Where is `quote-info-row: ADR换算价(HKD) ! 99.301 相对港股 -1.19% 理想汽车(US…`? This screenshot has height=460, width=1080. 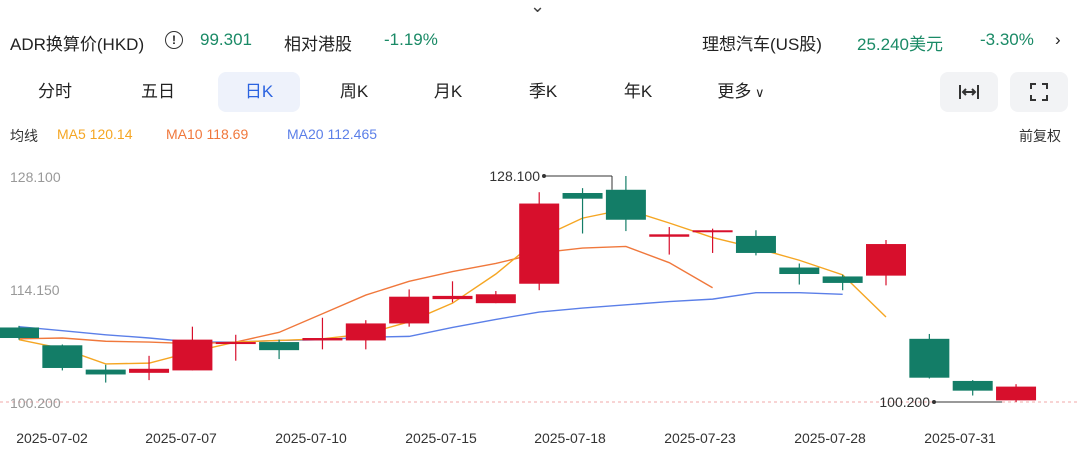
quote-info-row: ADR换算价(HKD) ! 99.301 相对港股 -1.19% 理想汽车(US… is located at coordinates (540, 44).